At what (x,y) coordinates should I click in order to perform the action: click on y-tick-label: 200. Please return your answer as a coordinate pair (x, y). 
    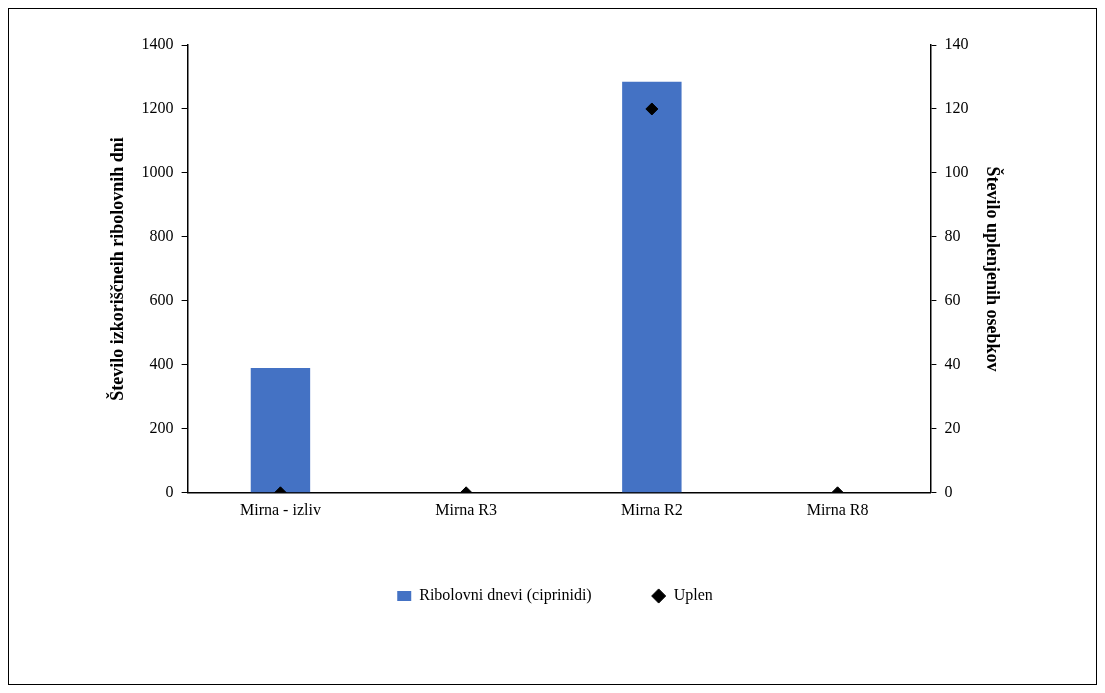
    Looking at the image, I should click on (161, 428).